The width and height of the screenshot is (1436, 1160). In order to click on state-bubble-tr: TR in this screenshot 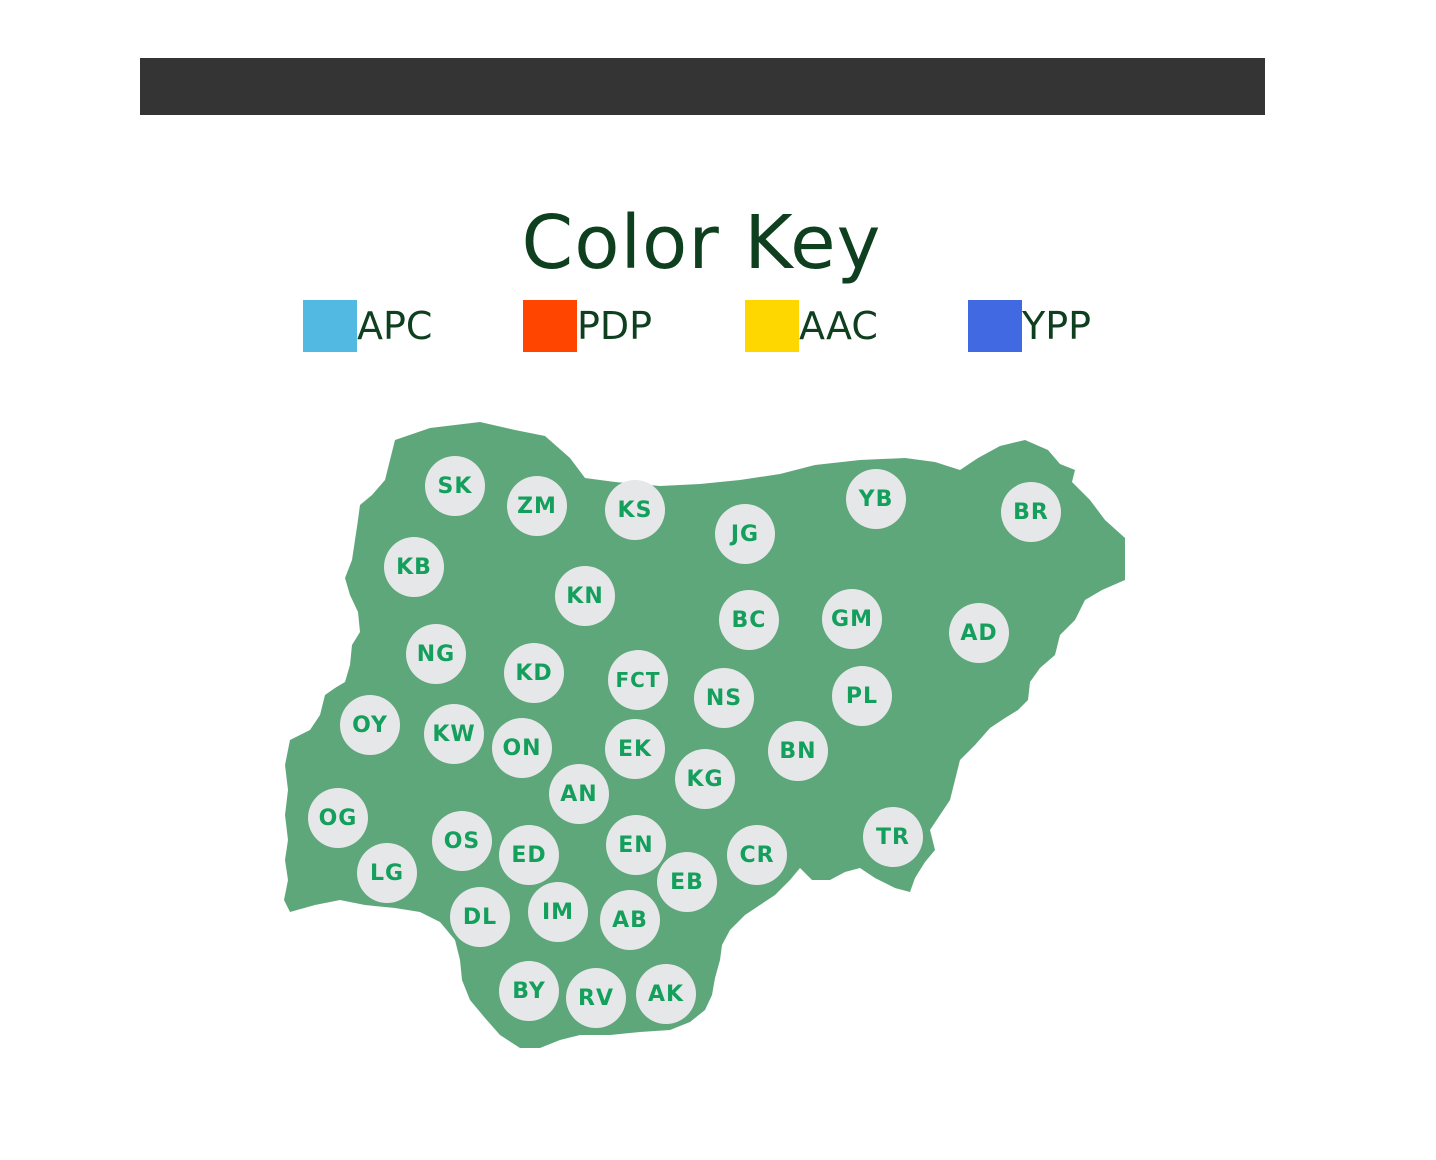, I will do `click(893, 837)`.